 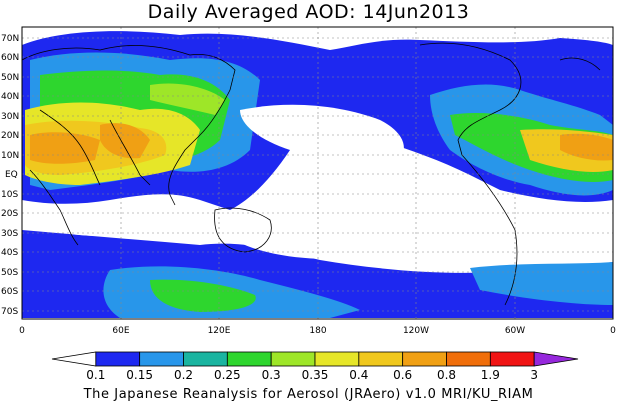 What do you see at coordinates (183, 375) in the screenshot?
I see `colorbar-label: 0.2` at bounding box center [183, 375].